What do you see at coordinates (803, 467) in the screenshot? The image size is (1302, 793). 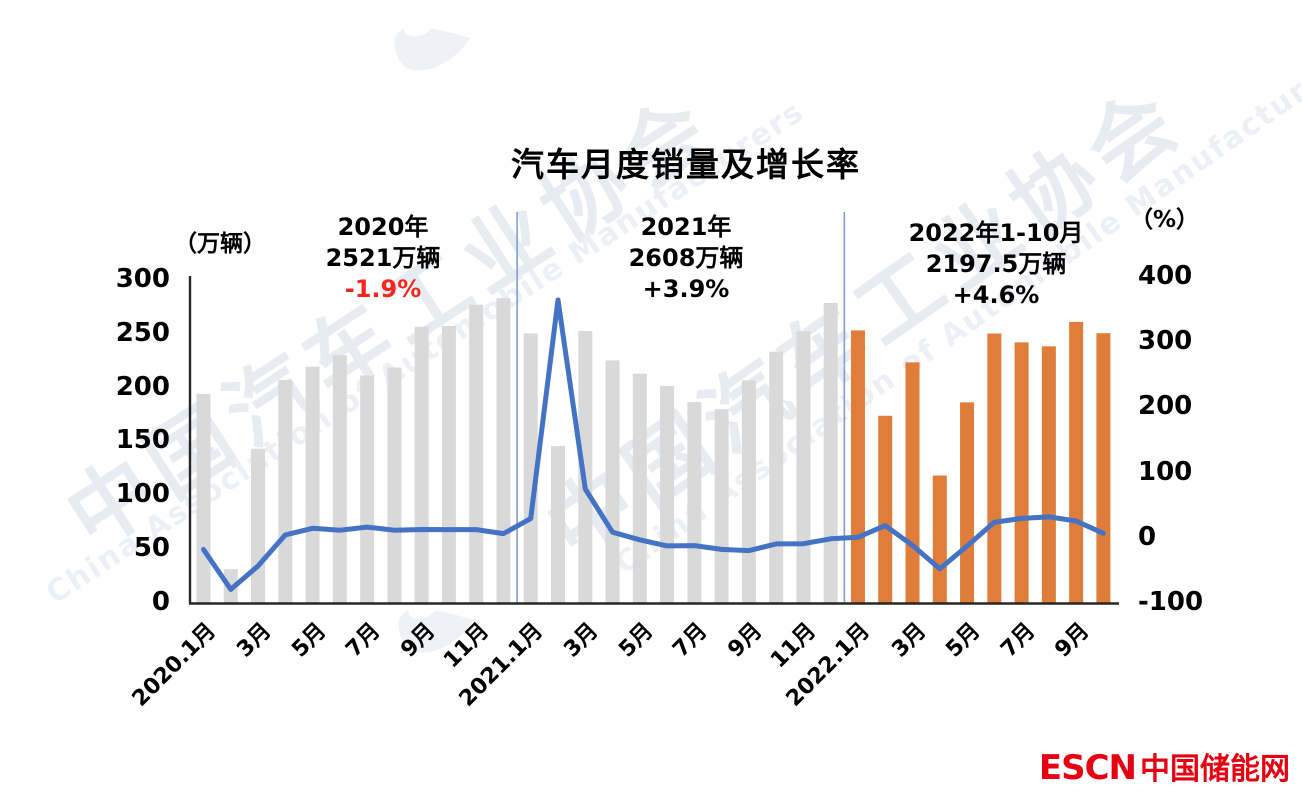 I see `bar-2021.11月` at bounding box center [803, 467].